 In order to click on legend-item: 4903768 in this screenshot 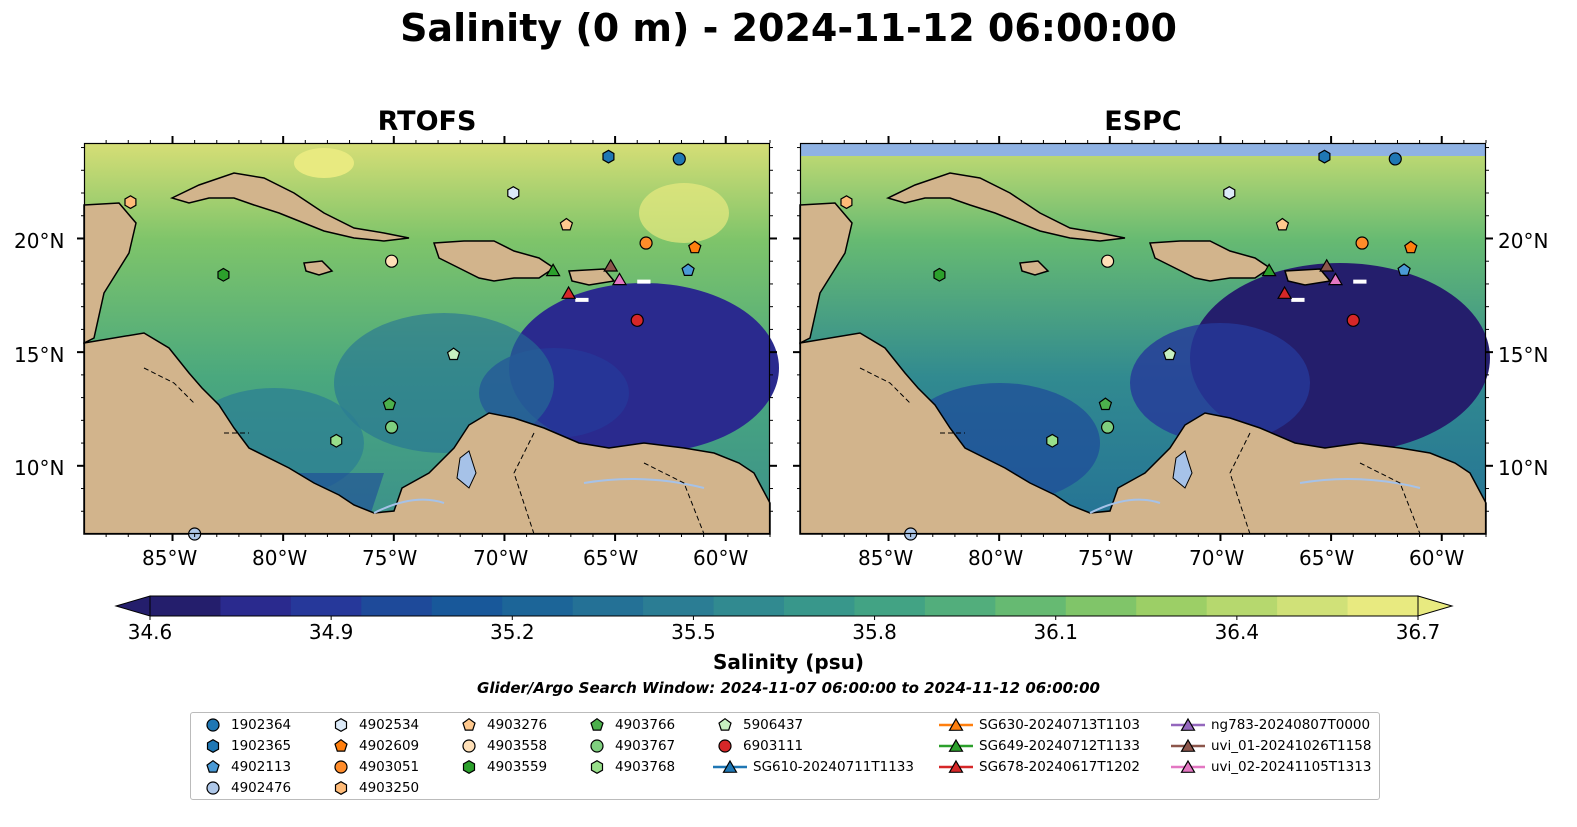, I will do `click(630, 767)`.